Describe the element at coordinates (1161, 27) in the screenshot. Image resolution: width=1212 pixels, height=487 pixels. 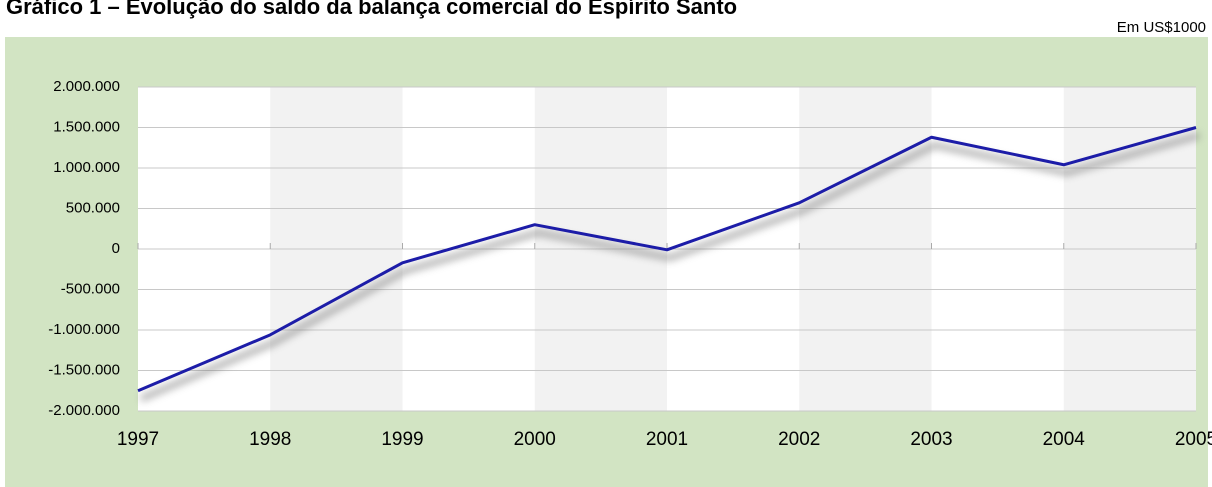
I see `subtitle: Em US$1000` at that location.